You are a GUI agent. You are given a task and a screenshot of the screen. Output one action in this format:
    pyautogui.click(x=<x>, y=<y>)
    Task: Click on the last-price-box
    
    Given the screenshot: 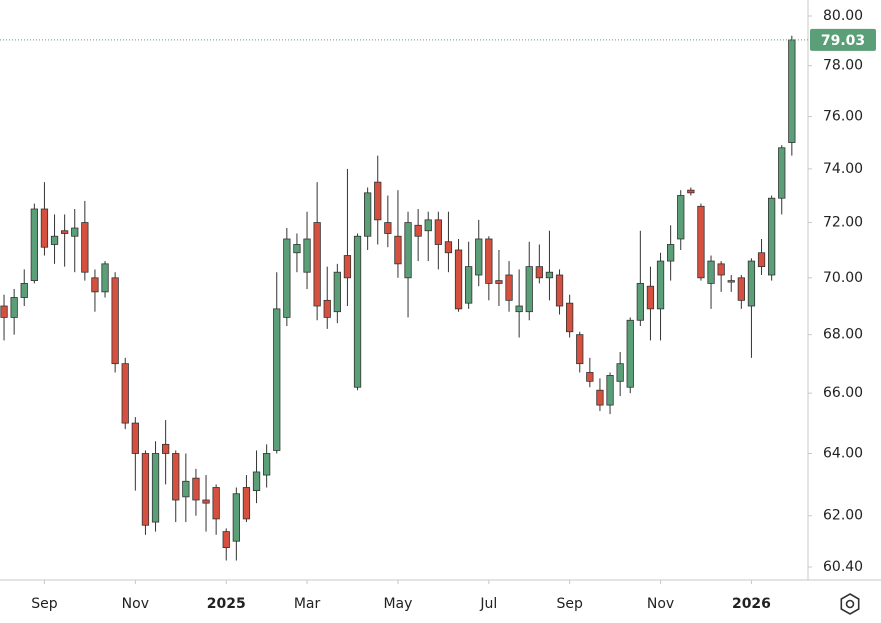 What is the action you would take?
    pyautogui.click(x=843, y=39)
    